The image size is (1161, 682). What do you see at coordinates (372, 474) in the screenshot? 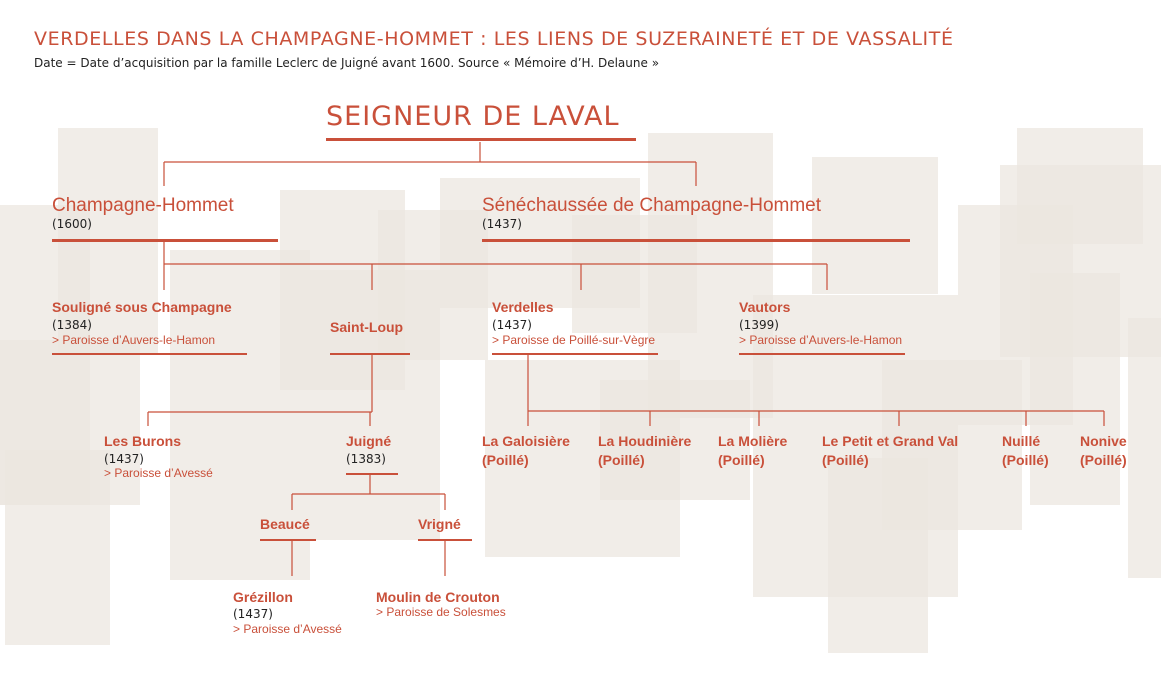
I see `juigne-underline` at bounding box center [372, 474].